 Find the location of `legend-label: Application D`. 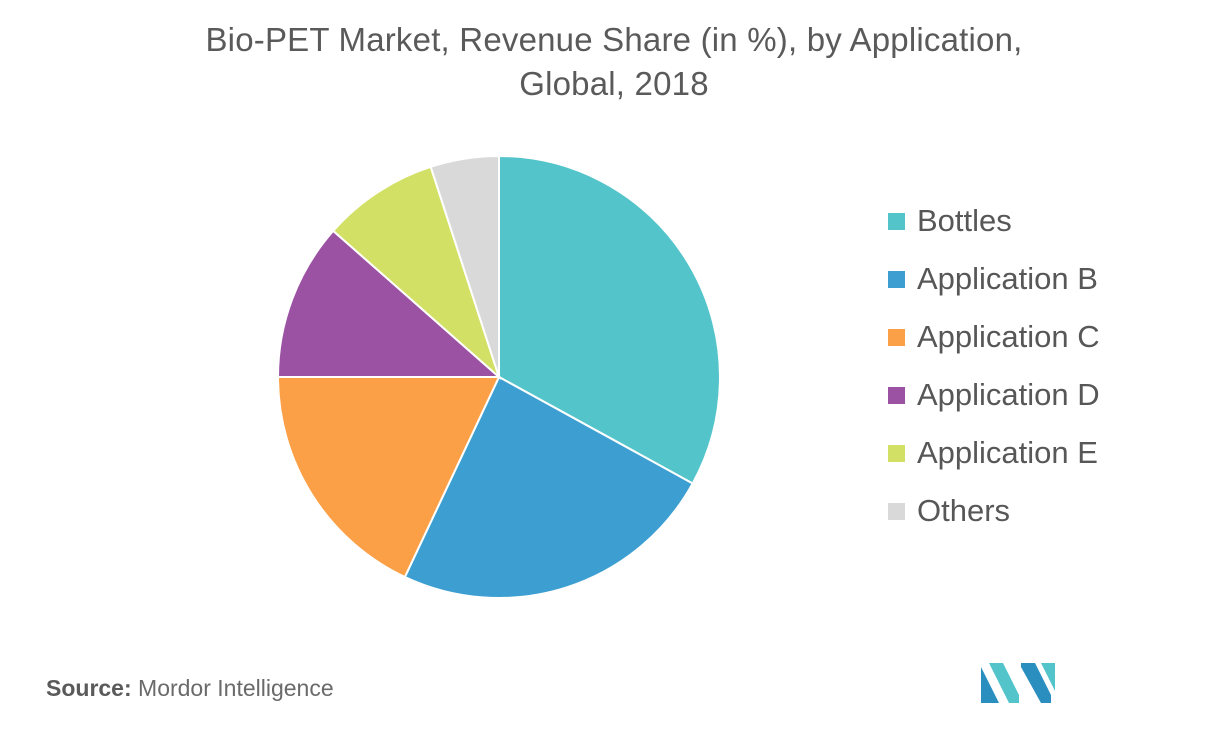

legend-label: Application D is located at coordinates (1008, 394).